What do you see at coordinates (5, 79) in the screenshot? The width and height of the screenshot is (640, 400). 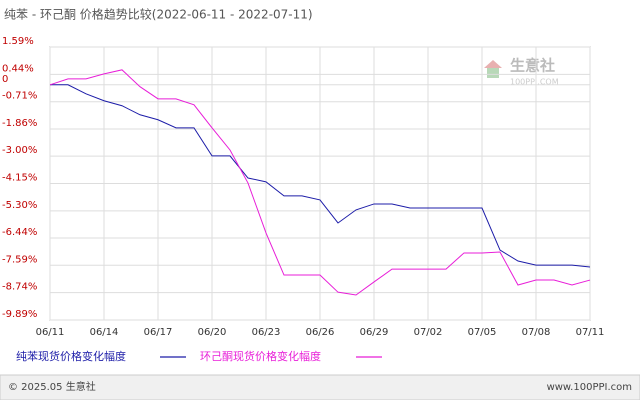 I see `y-tick-label: 0` at bounding box center [5, 79].